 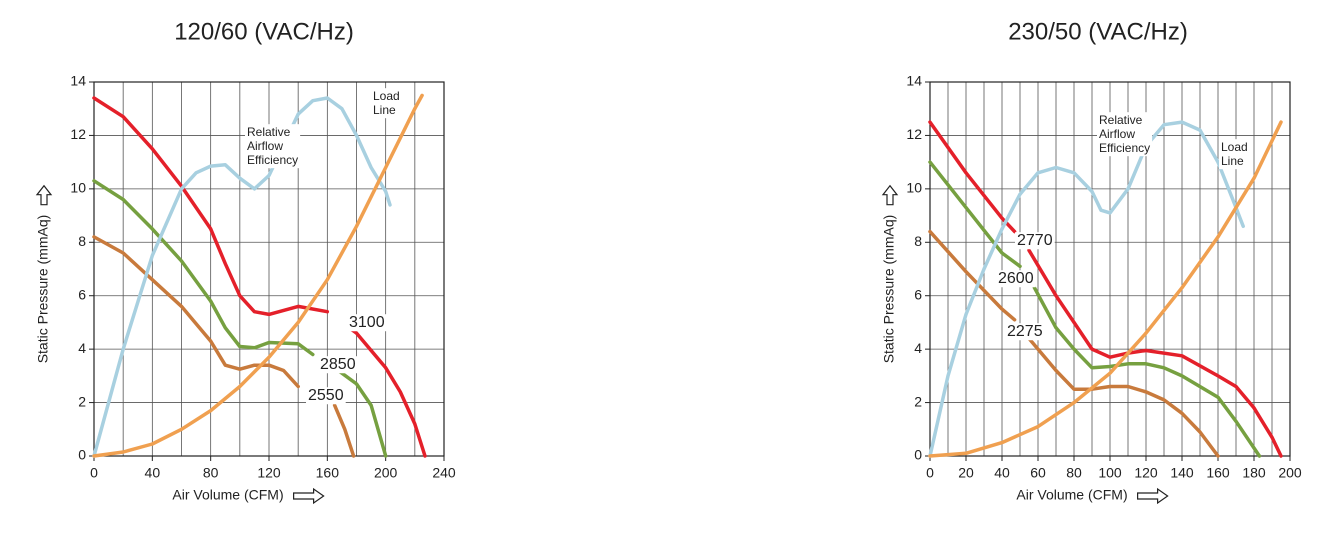 I want to click on series-label: 2550, so click(x=326, y=395).